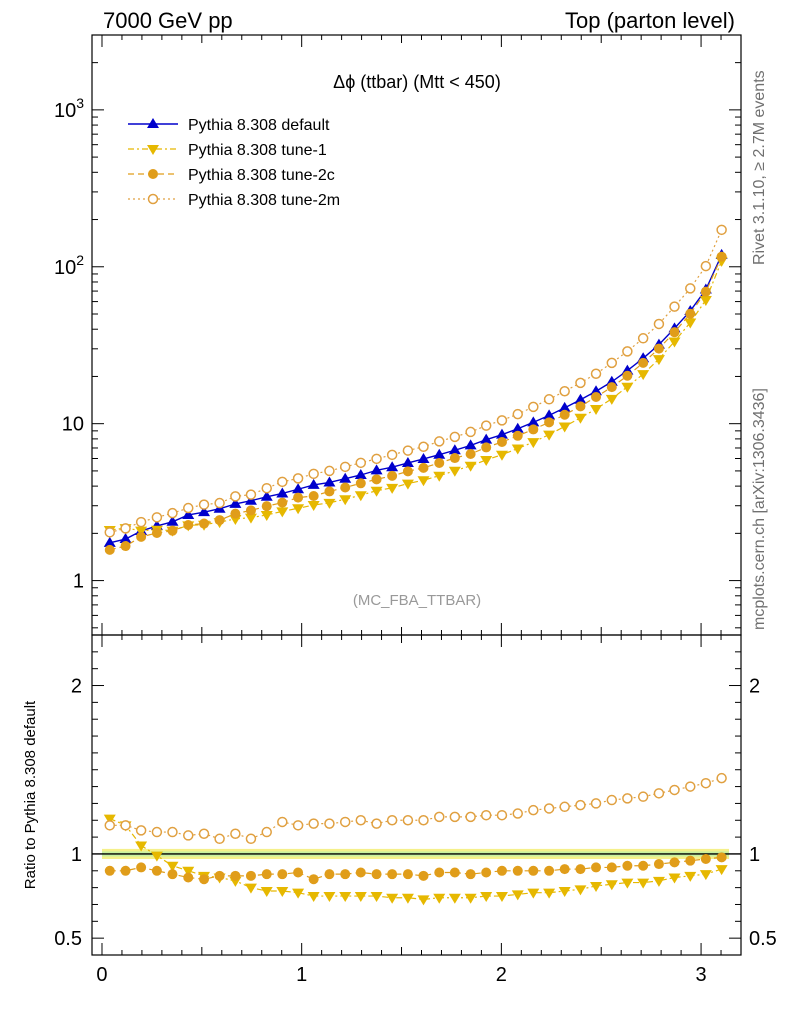 Image resolution: width=786 pixels, height=1024 pixels. I want to click on ratio-series-group, so click(415, 839).